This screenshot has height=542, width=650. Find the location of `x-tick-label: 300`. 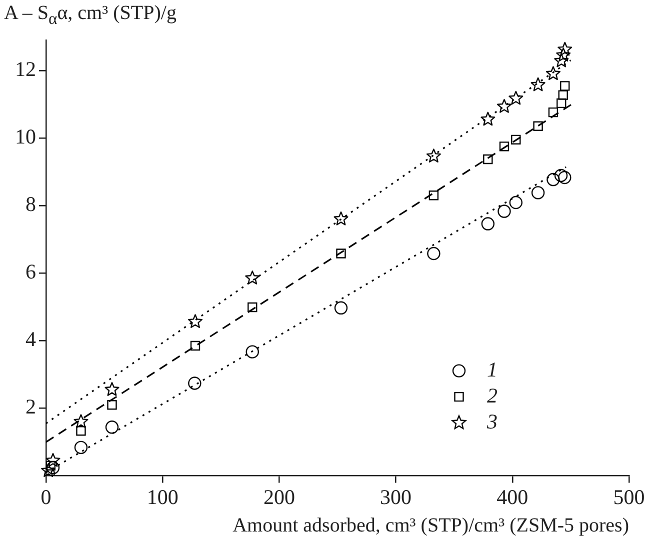

x-tick-label: 300 is located at coordinates (396, 496).